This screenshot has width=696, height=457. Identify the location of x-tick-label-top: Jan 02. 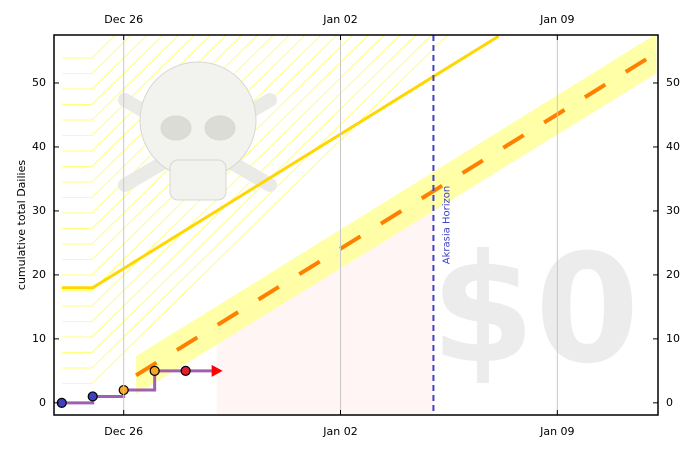
(339, 19).